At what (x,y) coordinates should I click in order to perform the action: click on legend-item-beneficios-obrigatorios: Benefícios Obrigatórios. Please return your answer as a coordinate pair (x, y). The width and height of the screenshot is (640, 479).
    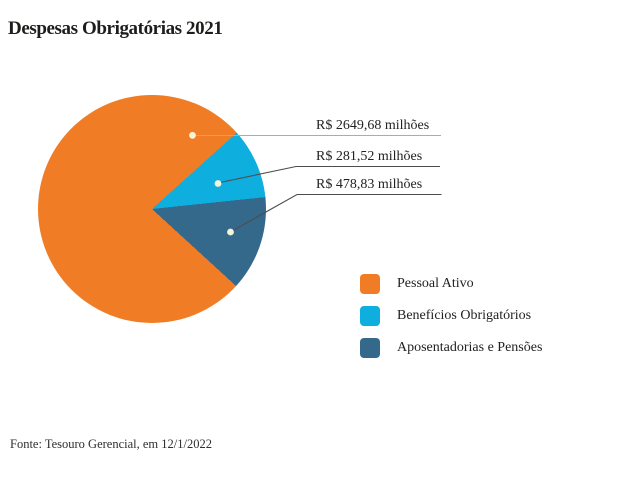
    Looking at the image, I should click on (451, 316).